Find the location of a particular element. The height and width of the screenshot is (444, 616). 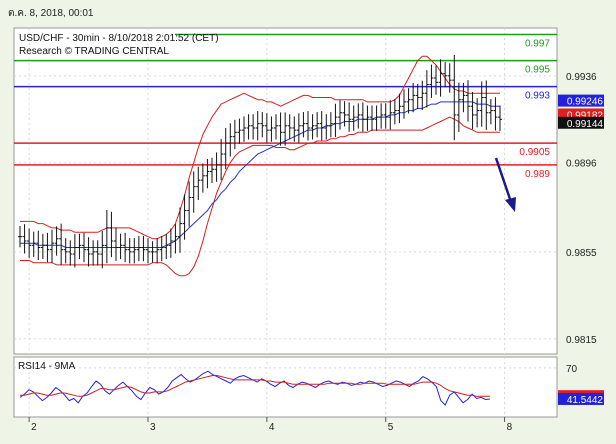

rsi-grid is located at coordinates (285, 387).